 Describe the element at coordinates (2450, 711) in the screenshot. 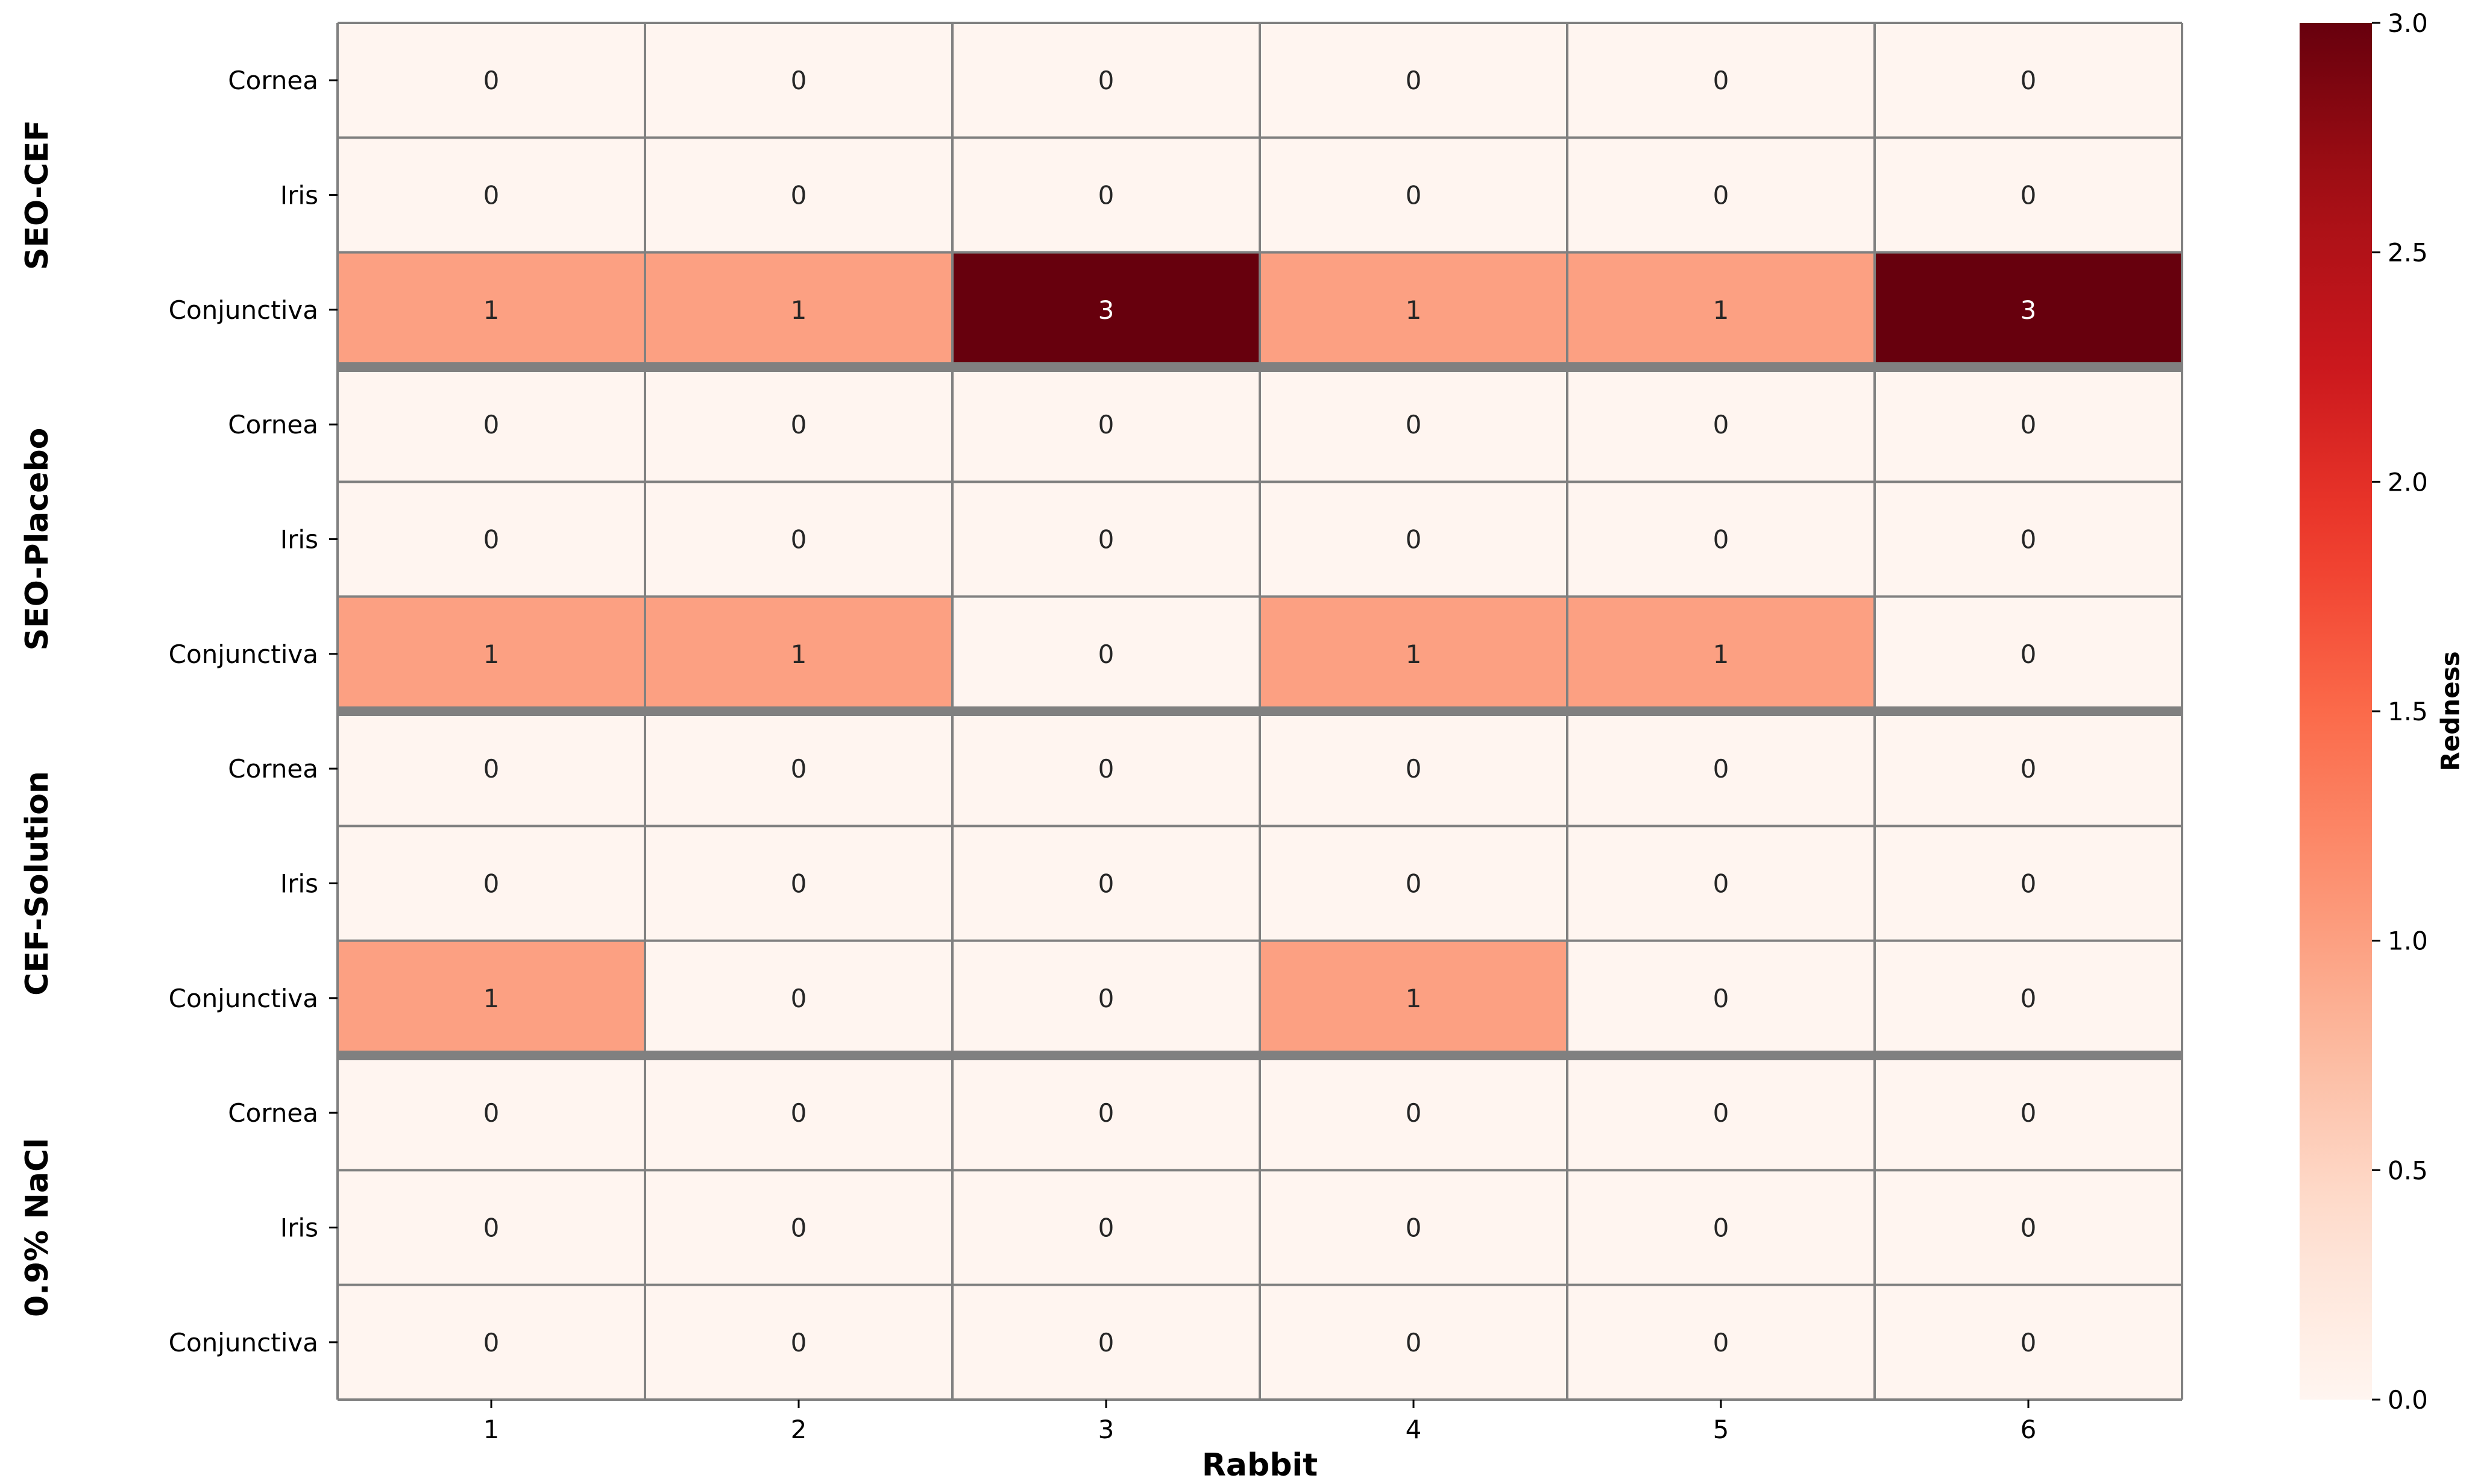

I see `colorbar-title: Redness` at that location.